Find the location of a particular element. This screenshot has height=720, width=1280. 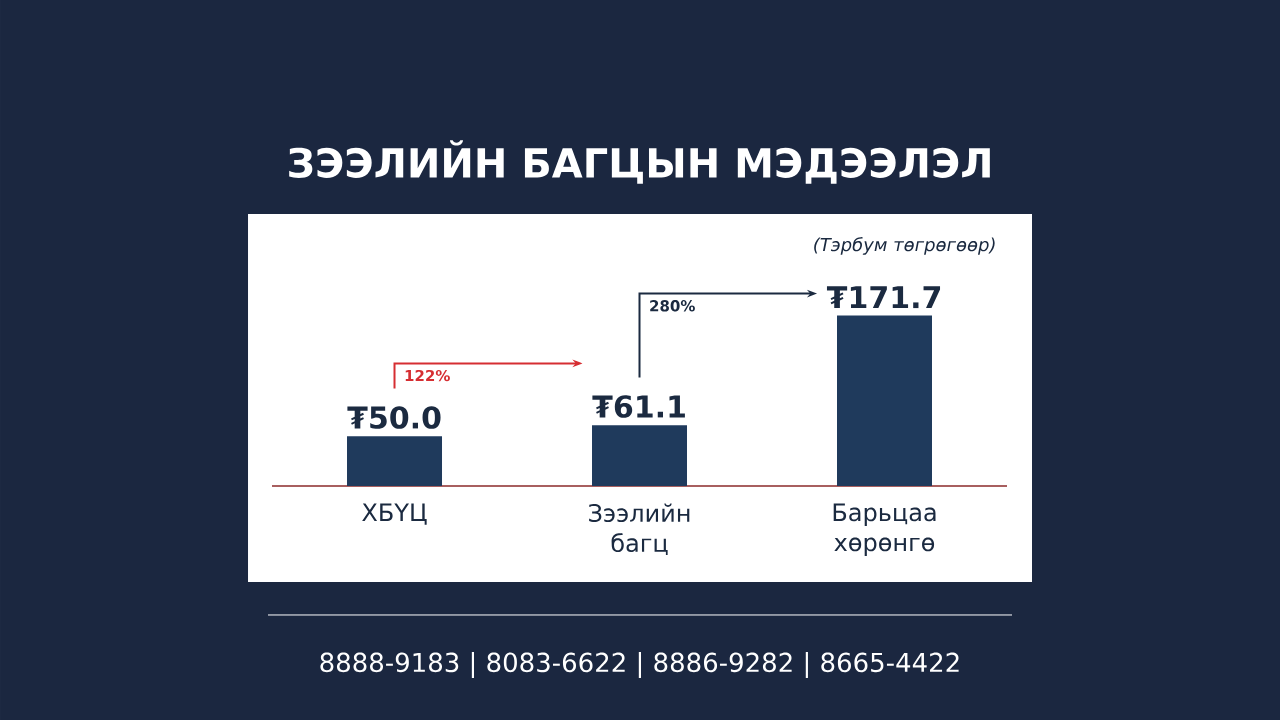

x-tick-label: Зээлийн багц is located at coordinates (639, 529).